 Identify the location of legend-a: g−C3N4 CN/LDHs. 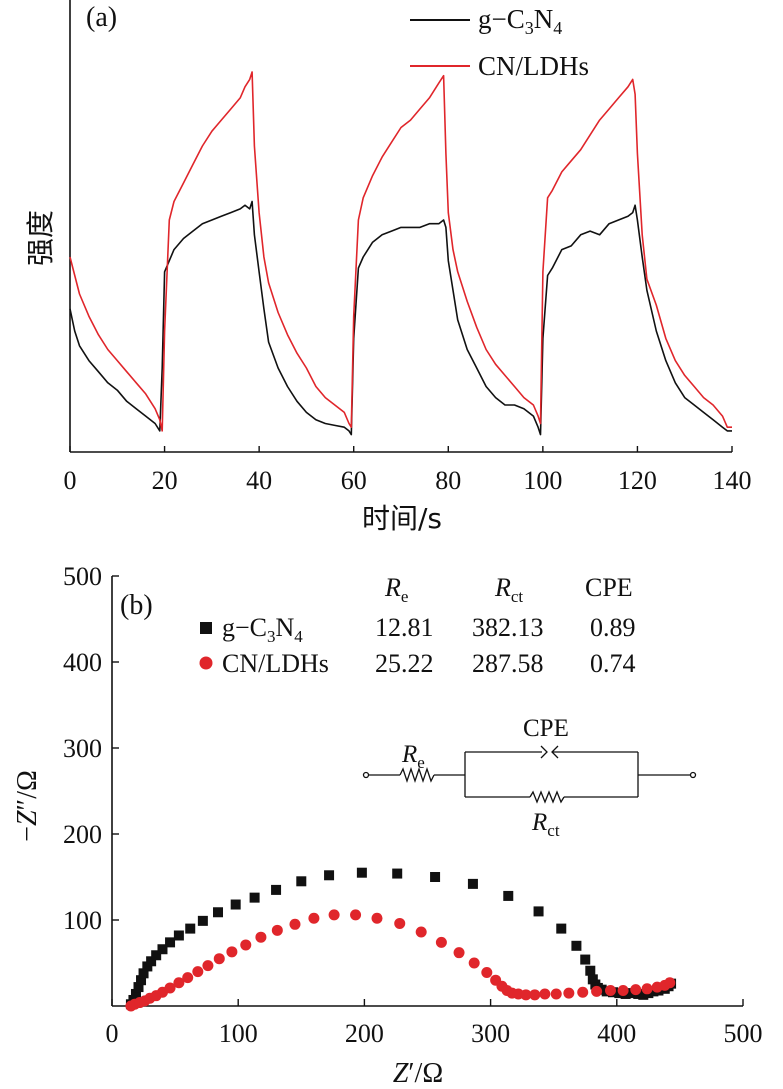
(499, 42).